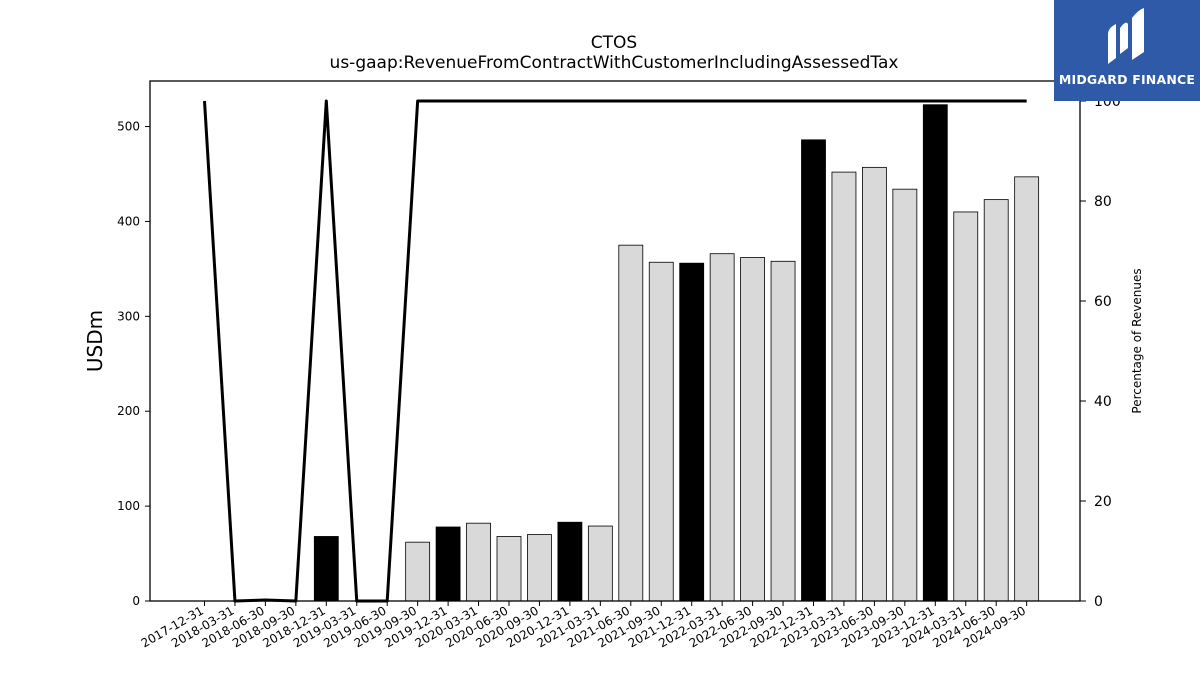  Describe the element at coordinates (136, 601) in the screenshot. I see `y-tick-label: 0` at that location.